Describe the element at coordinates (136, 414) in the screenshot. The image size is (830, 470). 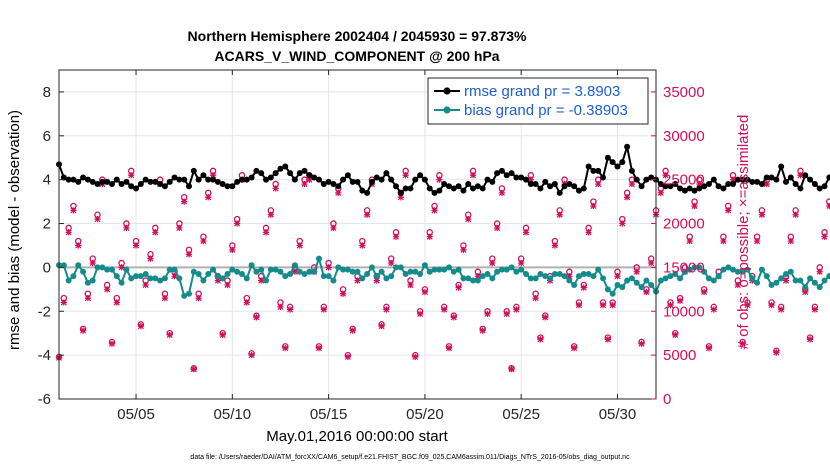
I see `x-tick-label: 05/05` at that location.